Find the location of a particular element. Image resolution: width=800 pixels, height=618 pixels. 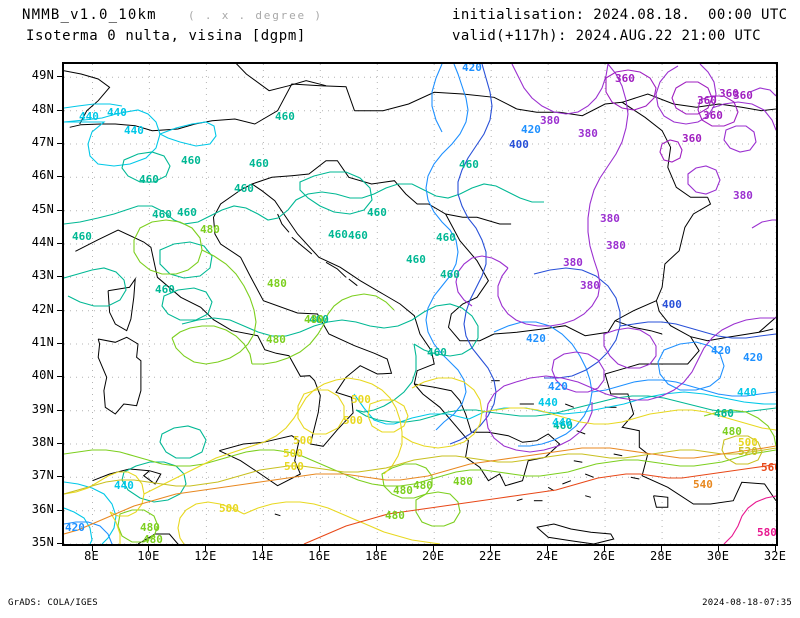

field-description: Isoterma 0 nulta, visina [dgpm] is located at coordinates (166, 36).